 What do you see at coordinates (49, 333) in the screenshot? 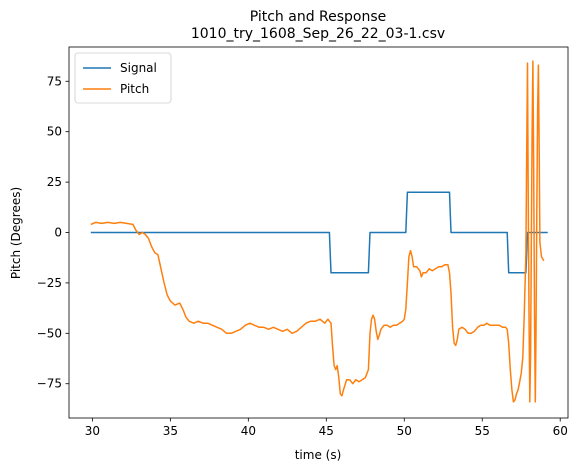
I see `y-tick-label: −50` at bounding box center [49, 333].